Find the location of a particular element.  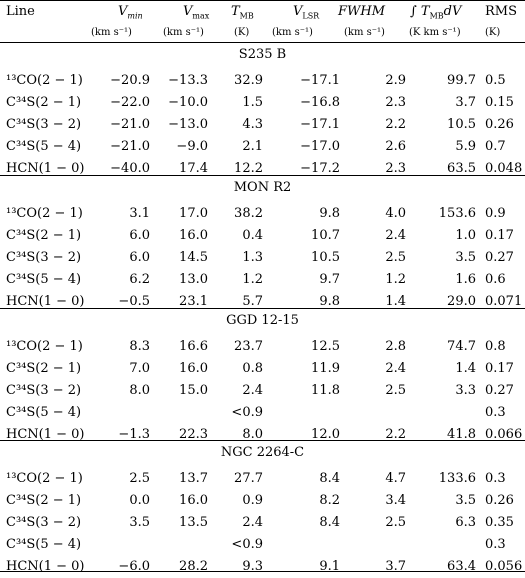

table-row: ¹³CO(2 − 1) 8.3 16.6 23.7 12.5 2.8 74.7 0.8 is located at coordinates (262, 347).